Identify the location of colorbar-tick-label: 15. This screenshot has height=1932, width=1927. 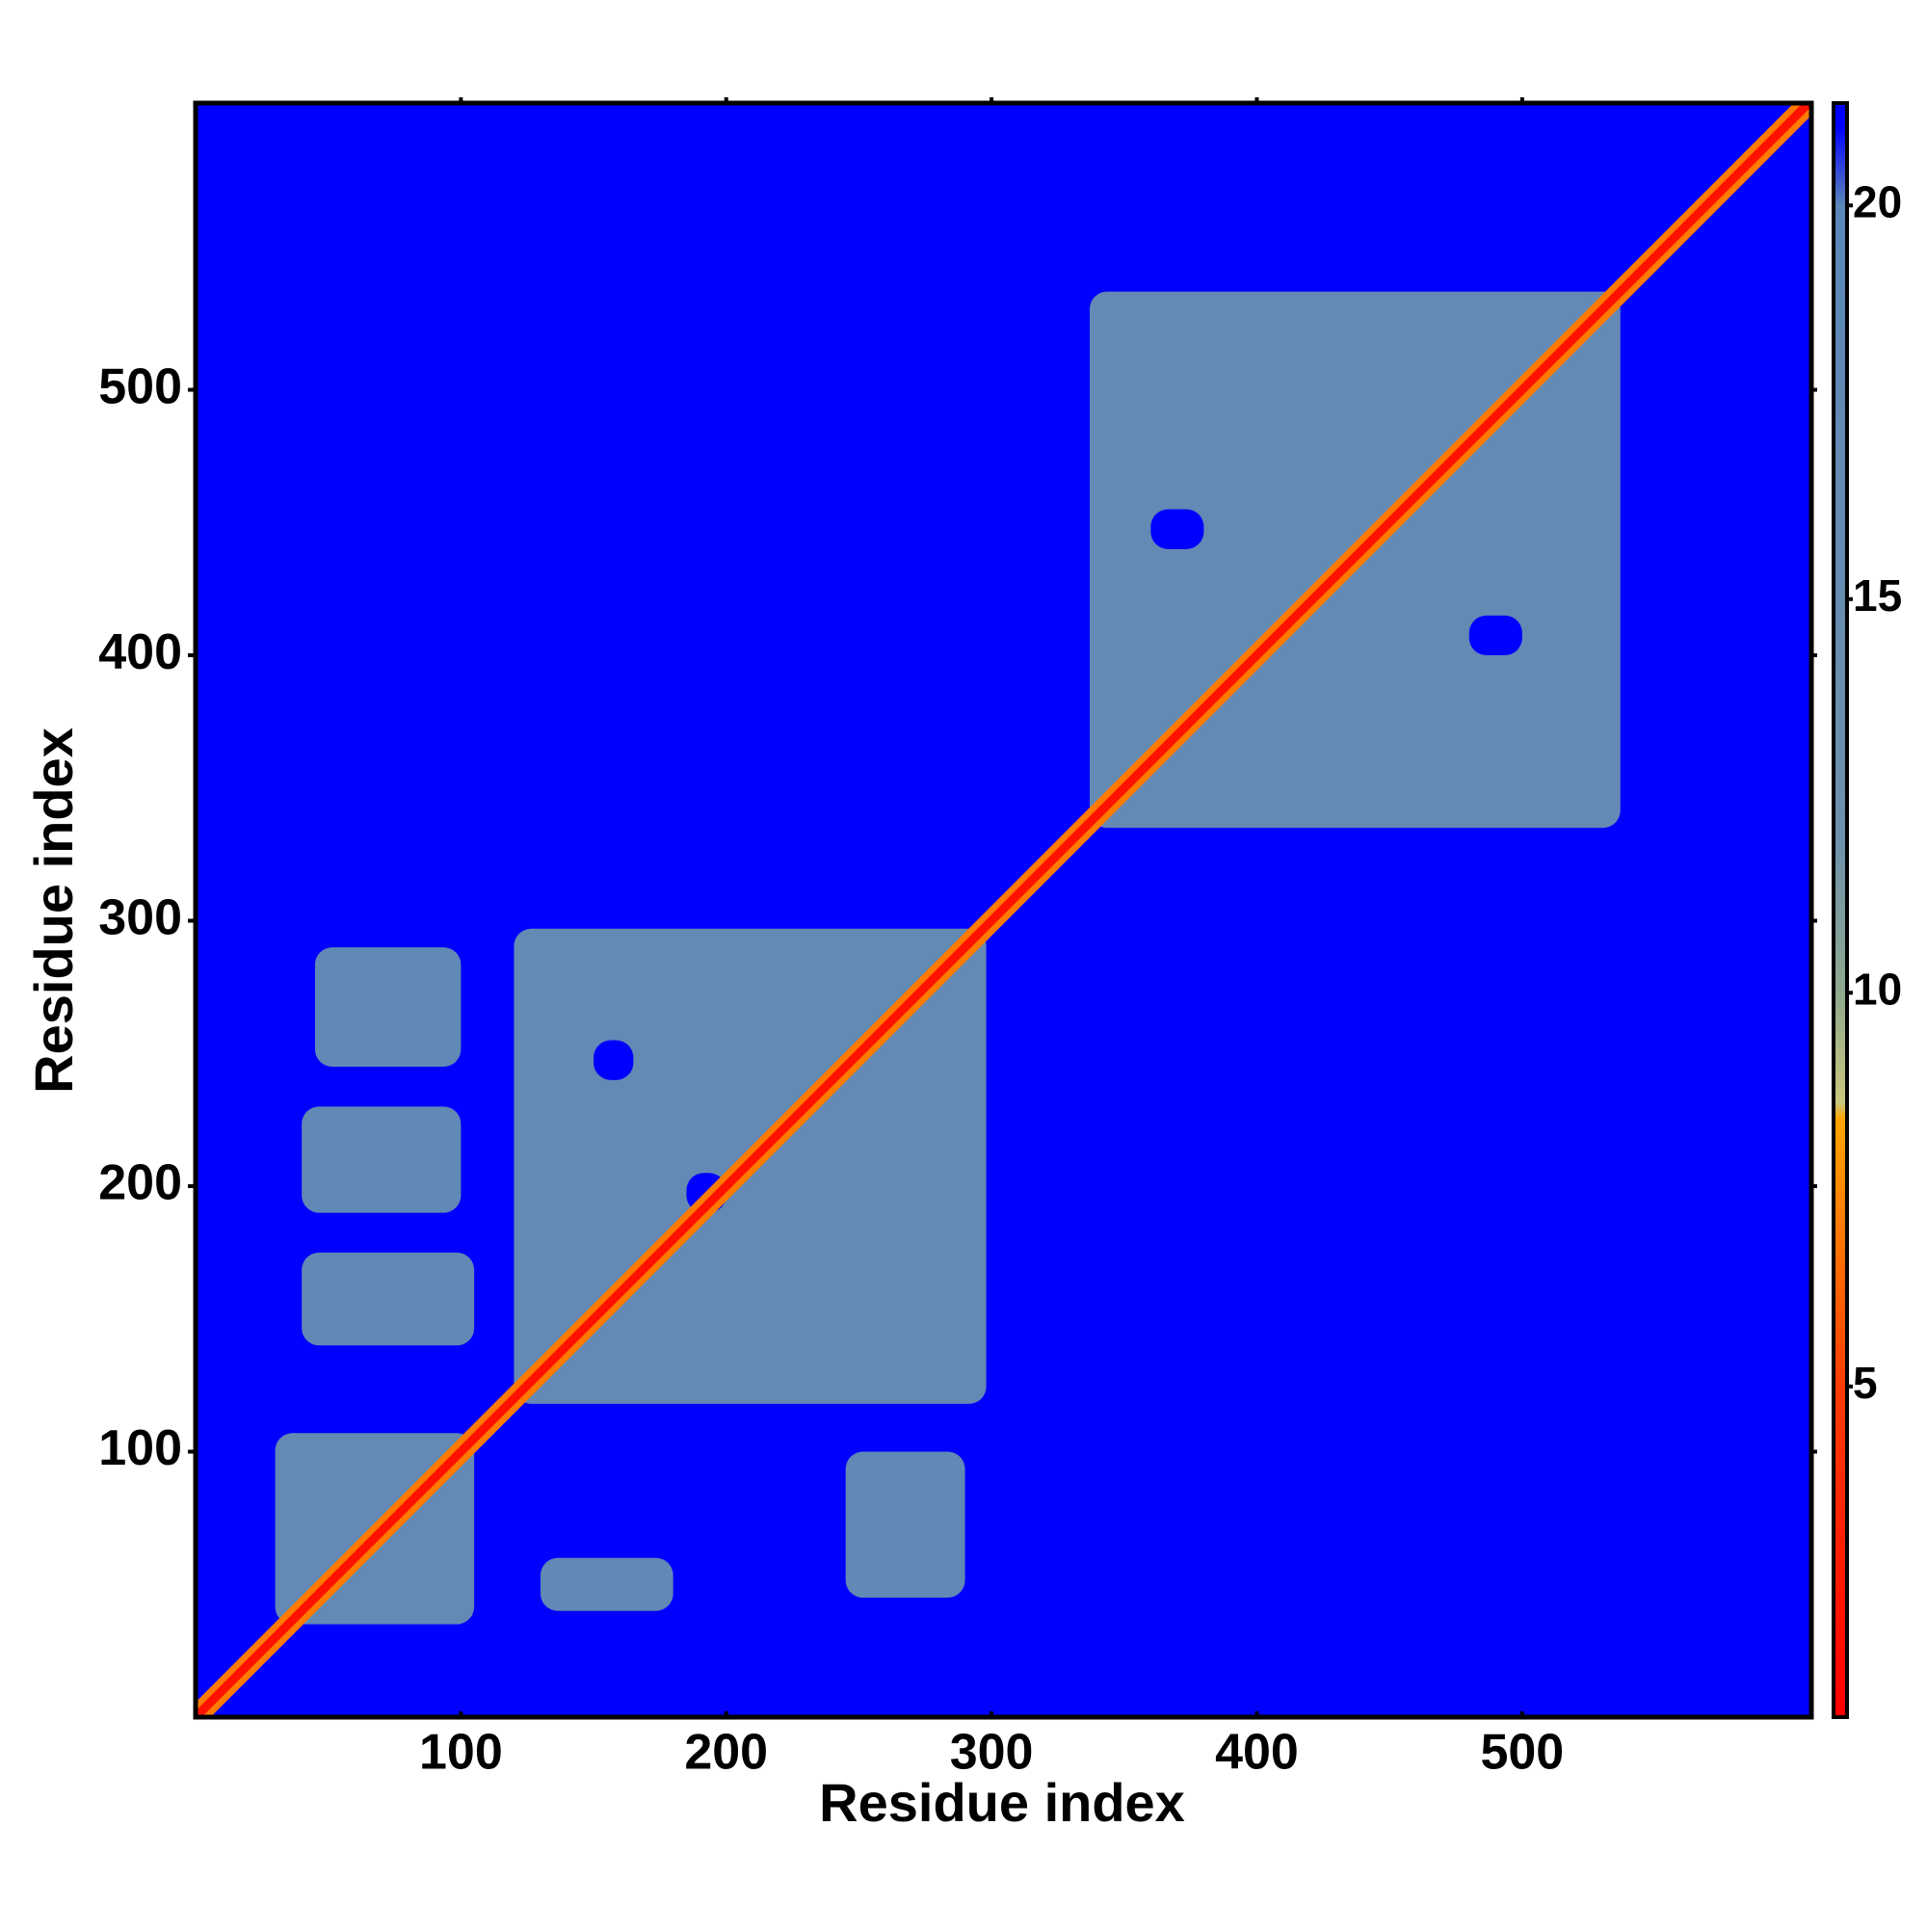
(1878, 595).